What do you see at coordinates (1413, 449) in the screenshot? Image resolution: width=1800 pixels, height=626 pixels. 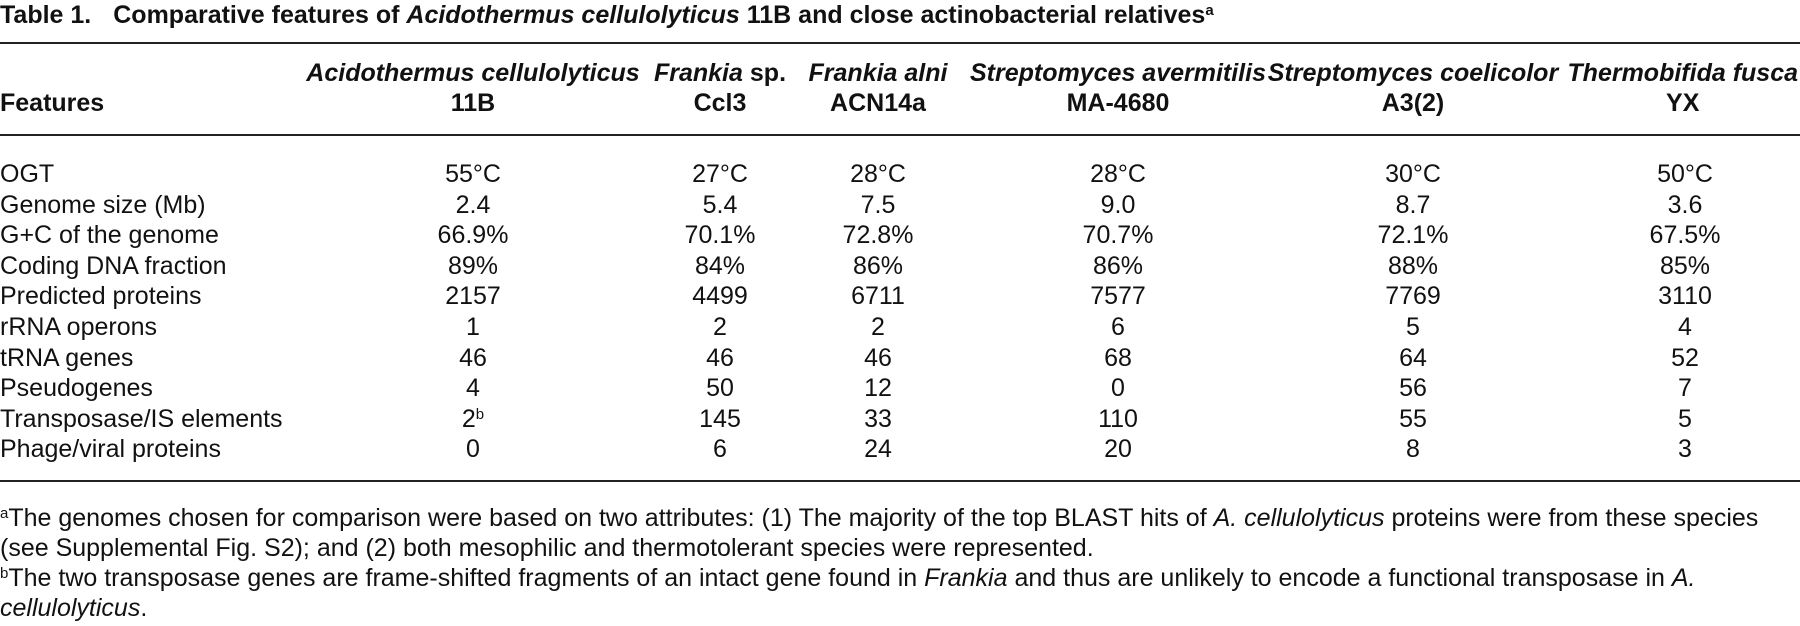 I see `cell: 8` at bounding box center [1413, 449].